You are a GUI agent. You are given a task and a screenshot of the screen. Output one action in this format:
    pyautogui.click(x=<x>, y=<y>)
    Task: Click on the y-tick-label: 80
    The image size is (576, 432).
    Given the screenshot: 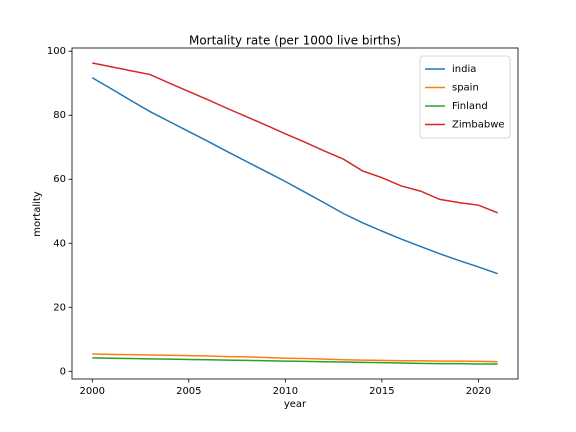 What is the action you would take?
    pyautogui.click(x=59, y=115)
    